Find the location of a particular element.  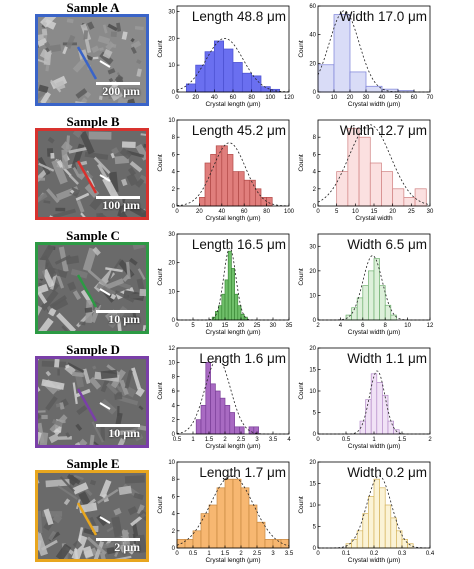

x-tick-label: 12 is located at coordinates (430, 326).